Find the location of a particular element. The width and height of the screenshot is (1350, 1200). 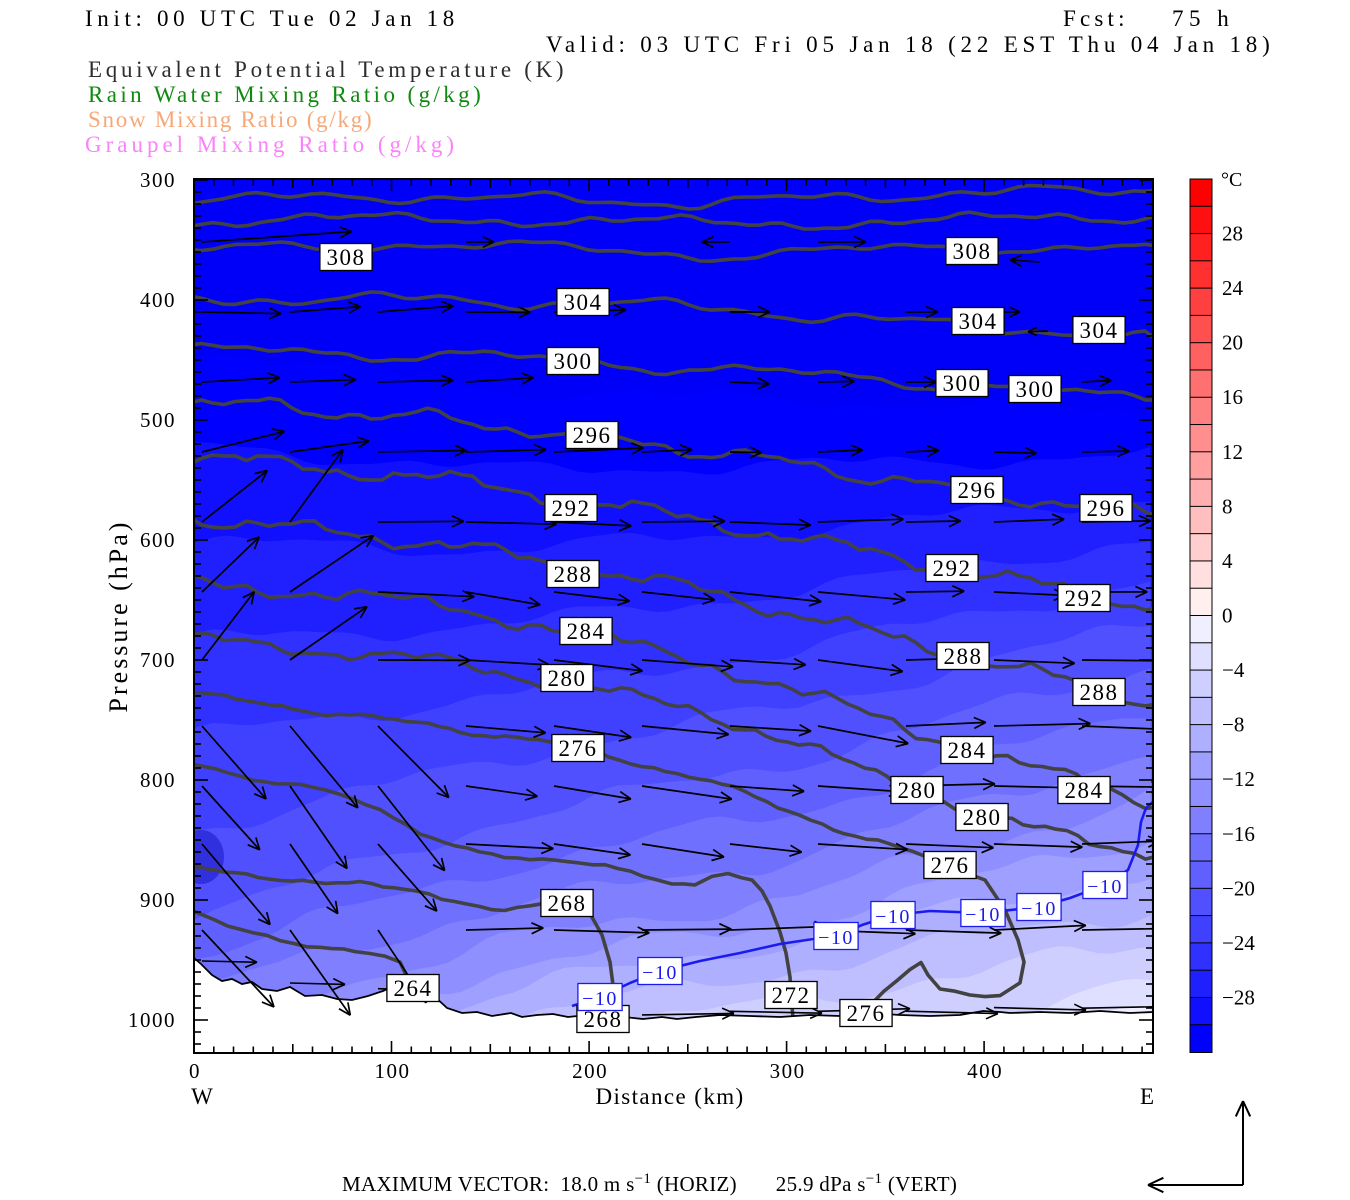

svg-text: −8 is located at coordinates (1233, 725).